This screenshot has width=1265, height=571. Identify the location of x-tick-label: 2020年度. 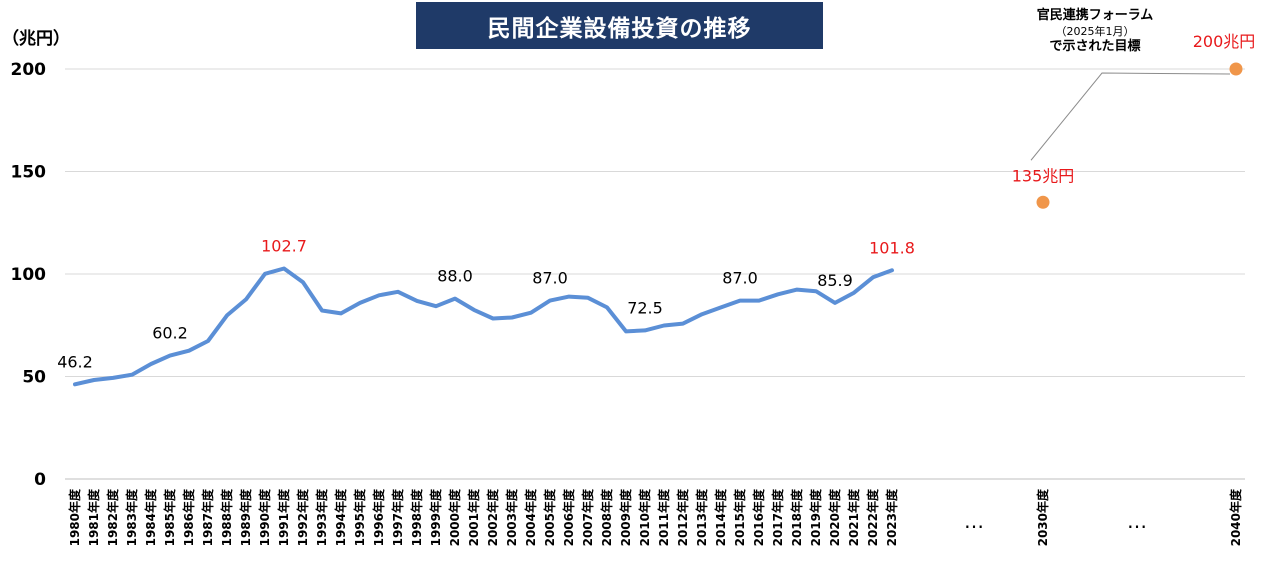
(834, 517).